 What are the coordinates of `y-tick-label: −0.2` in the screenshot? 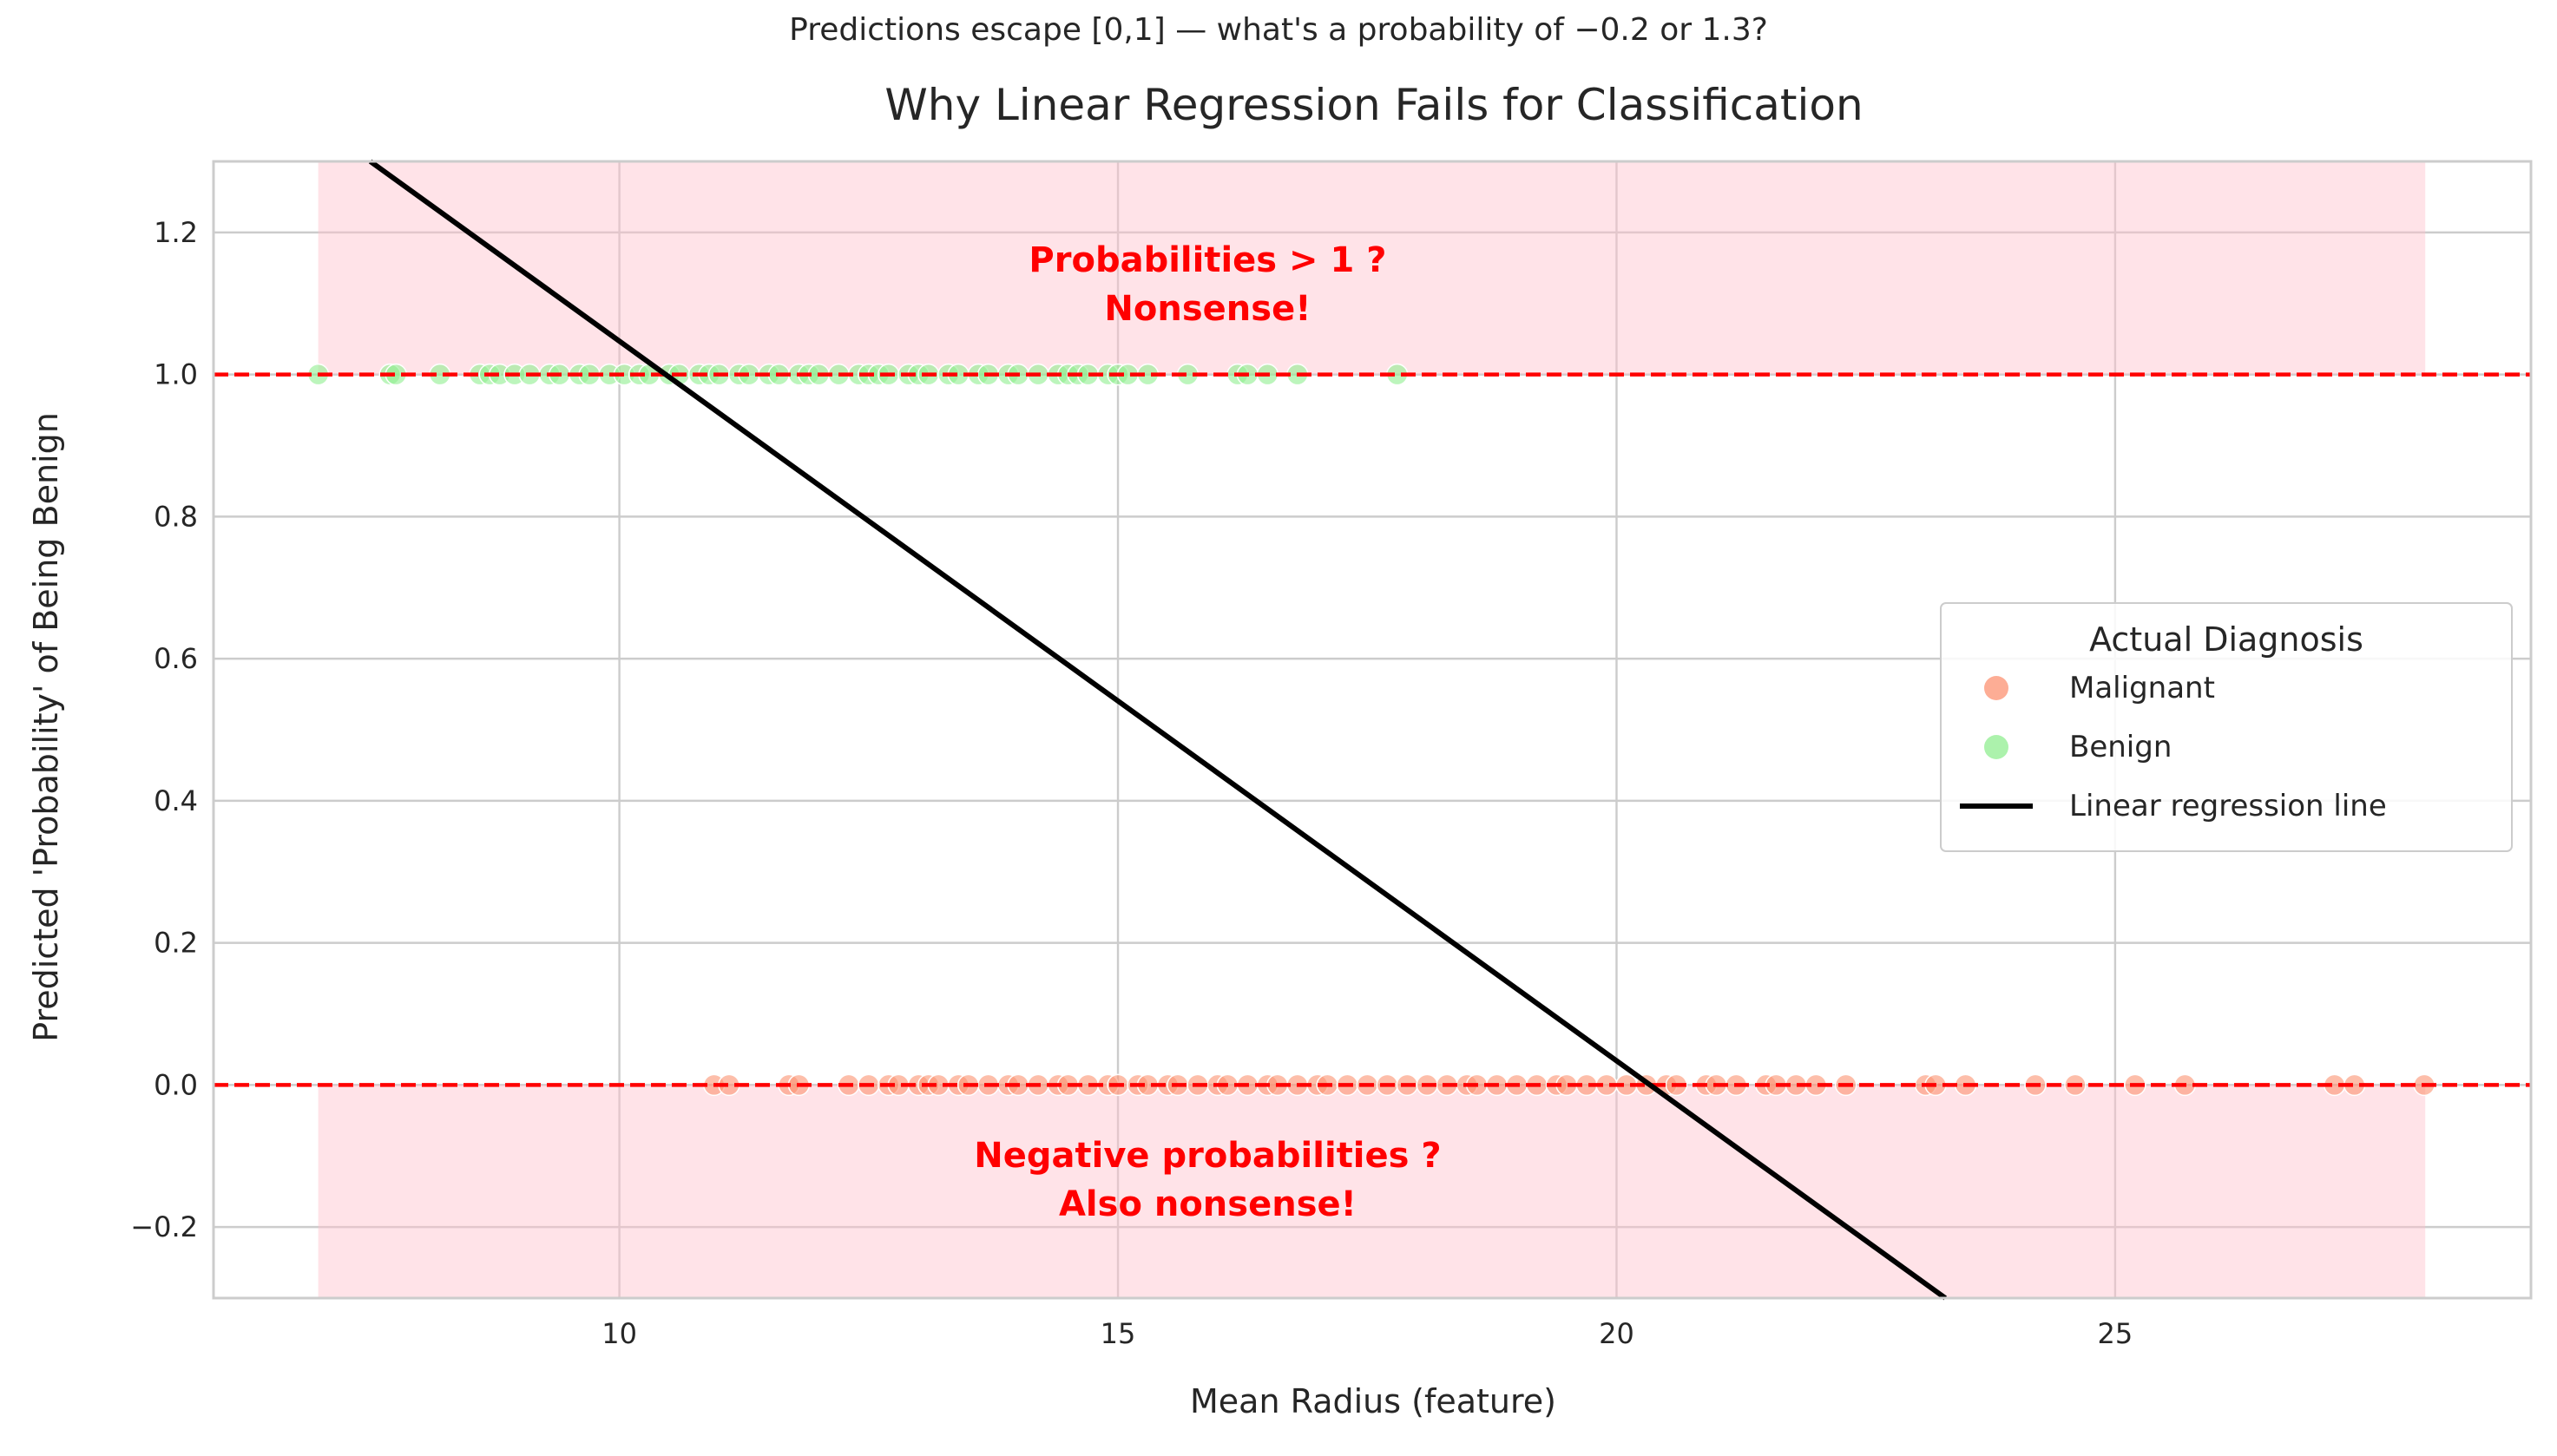 It's located at (164, 1226).